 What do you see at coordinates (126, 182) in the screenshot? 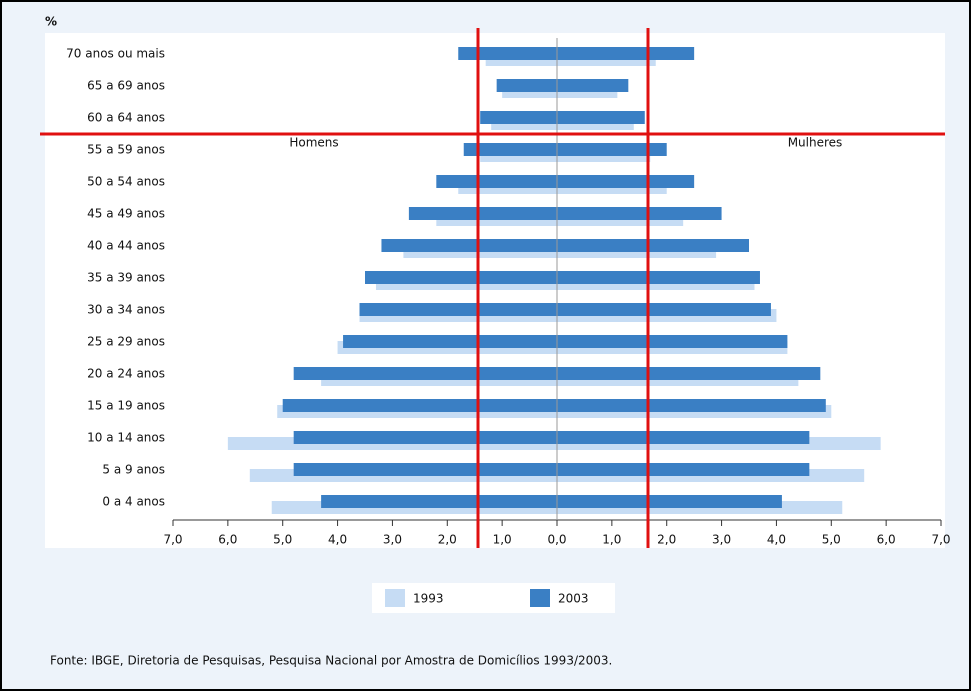
I see `y-tick-label: 50 a 54 anos` at bounding box center [126, 182].